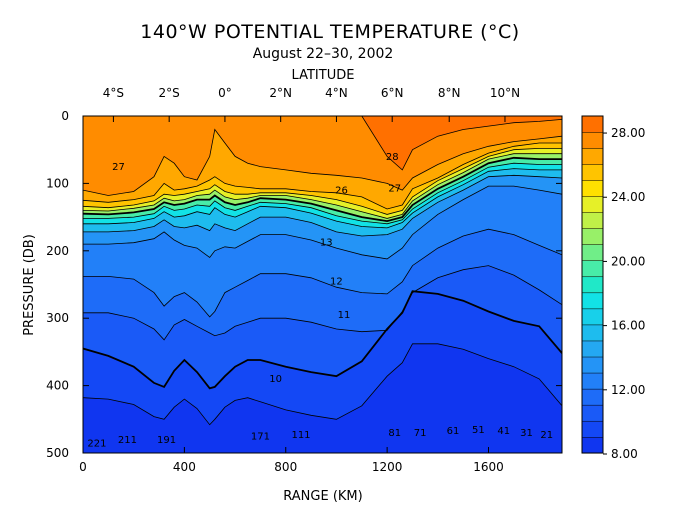 The width and height of the screenshot is (676, 524). I want to click on colorbar-frame, so click(592, 284).